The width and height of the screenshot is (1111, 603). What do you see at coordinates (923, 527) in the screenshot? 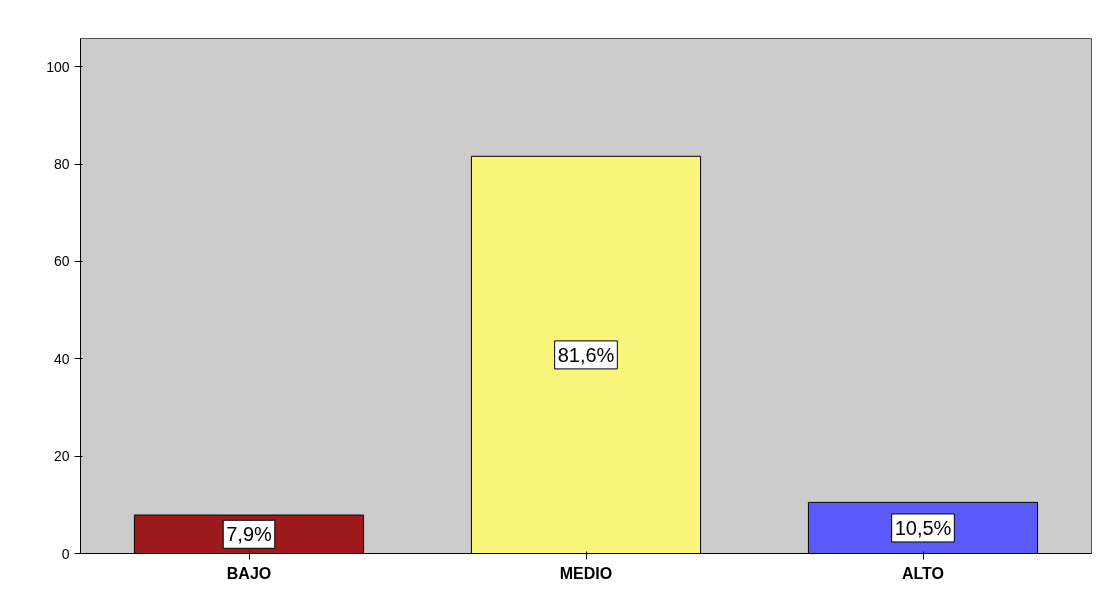
I see `data-label: 10,5%` at bounding box center [923, 527].